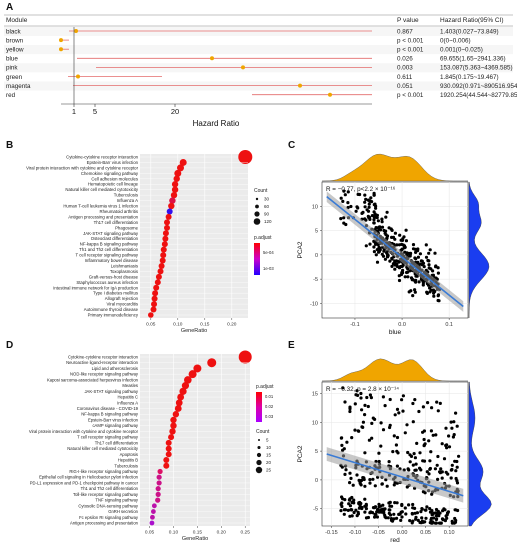  Describe the element at coordinates (455, 40) in the screenshot. I see `forest-hr-text: 0(0~0.006)` at that location.